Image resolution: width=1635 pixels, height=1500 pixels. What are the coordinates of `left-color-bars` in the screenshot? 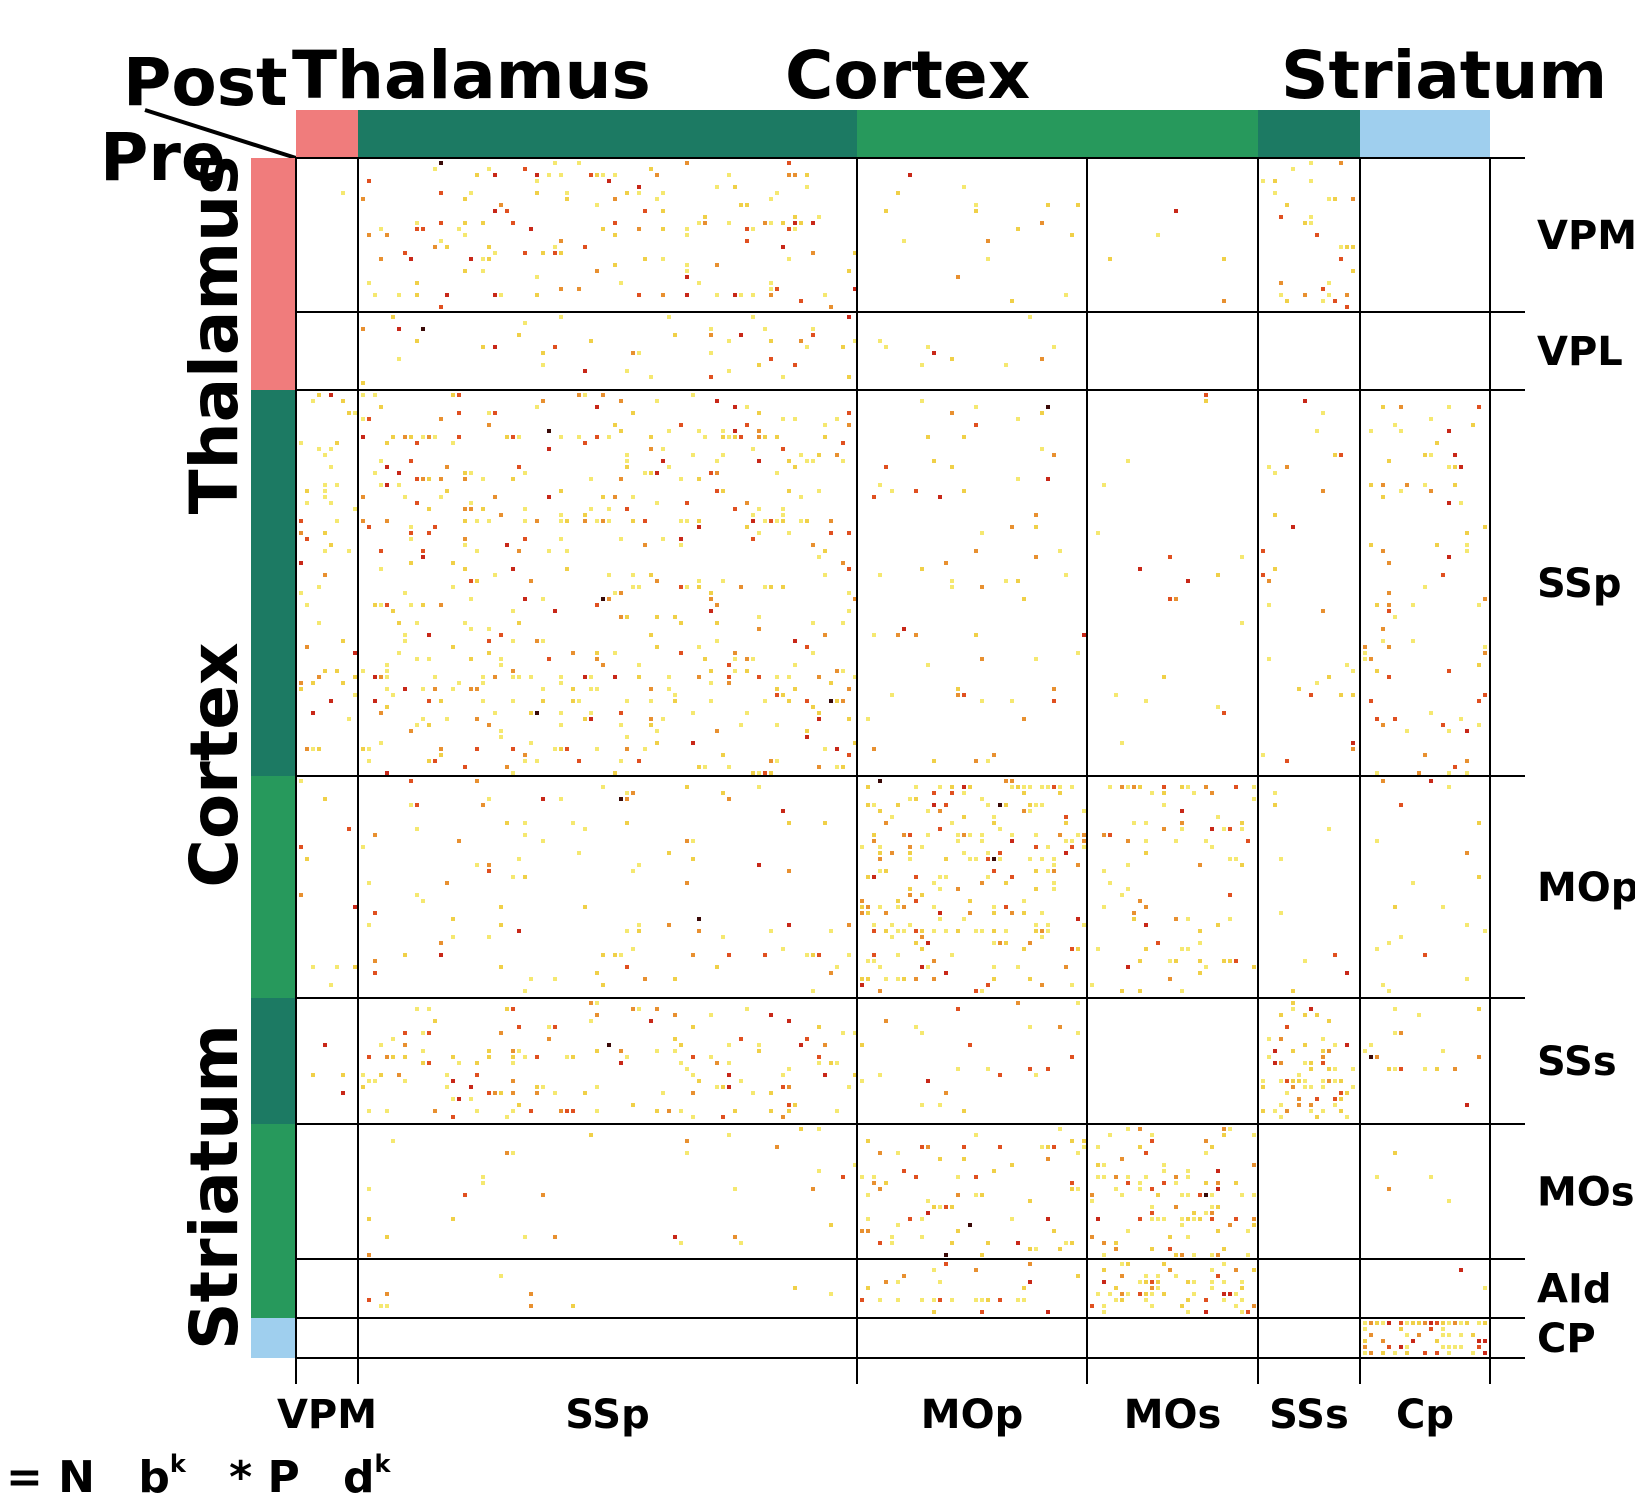 It's located at (273, 758).